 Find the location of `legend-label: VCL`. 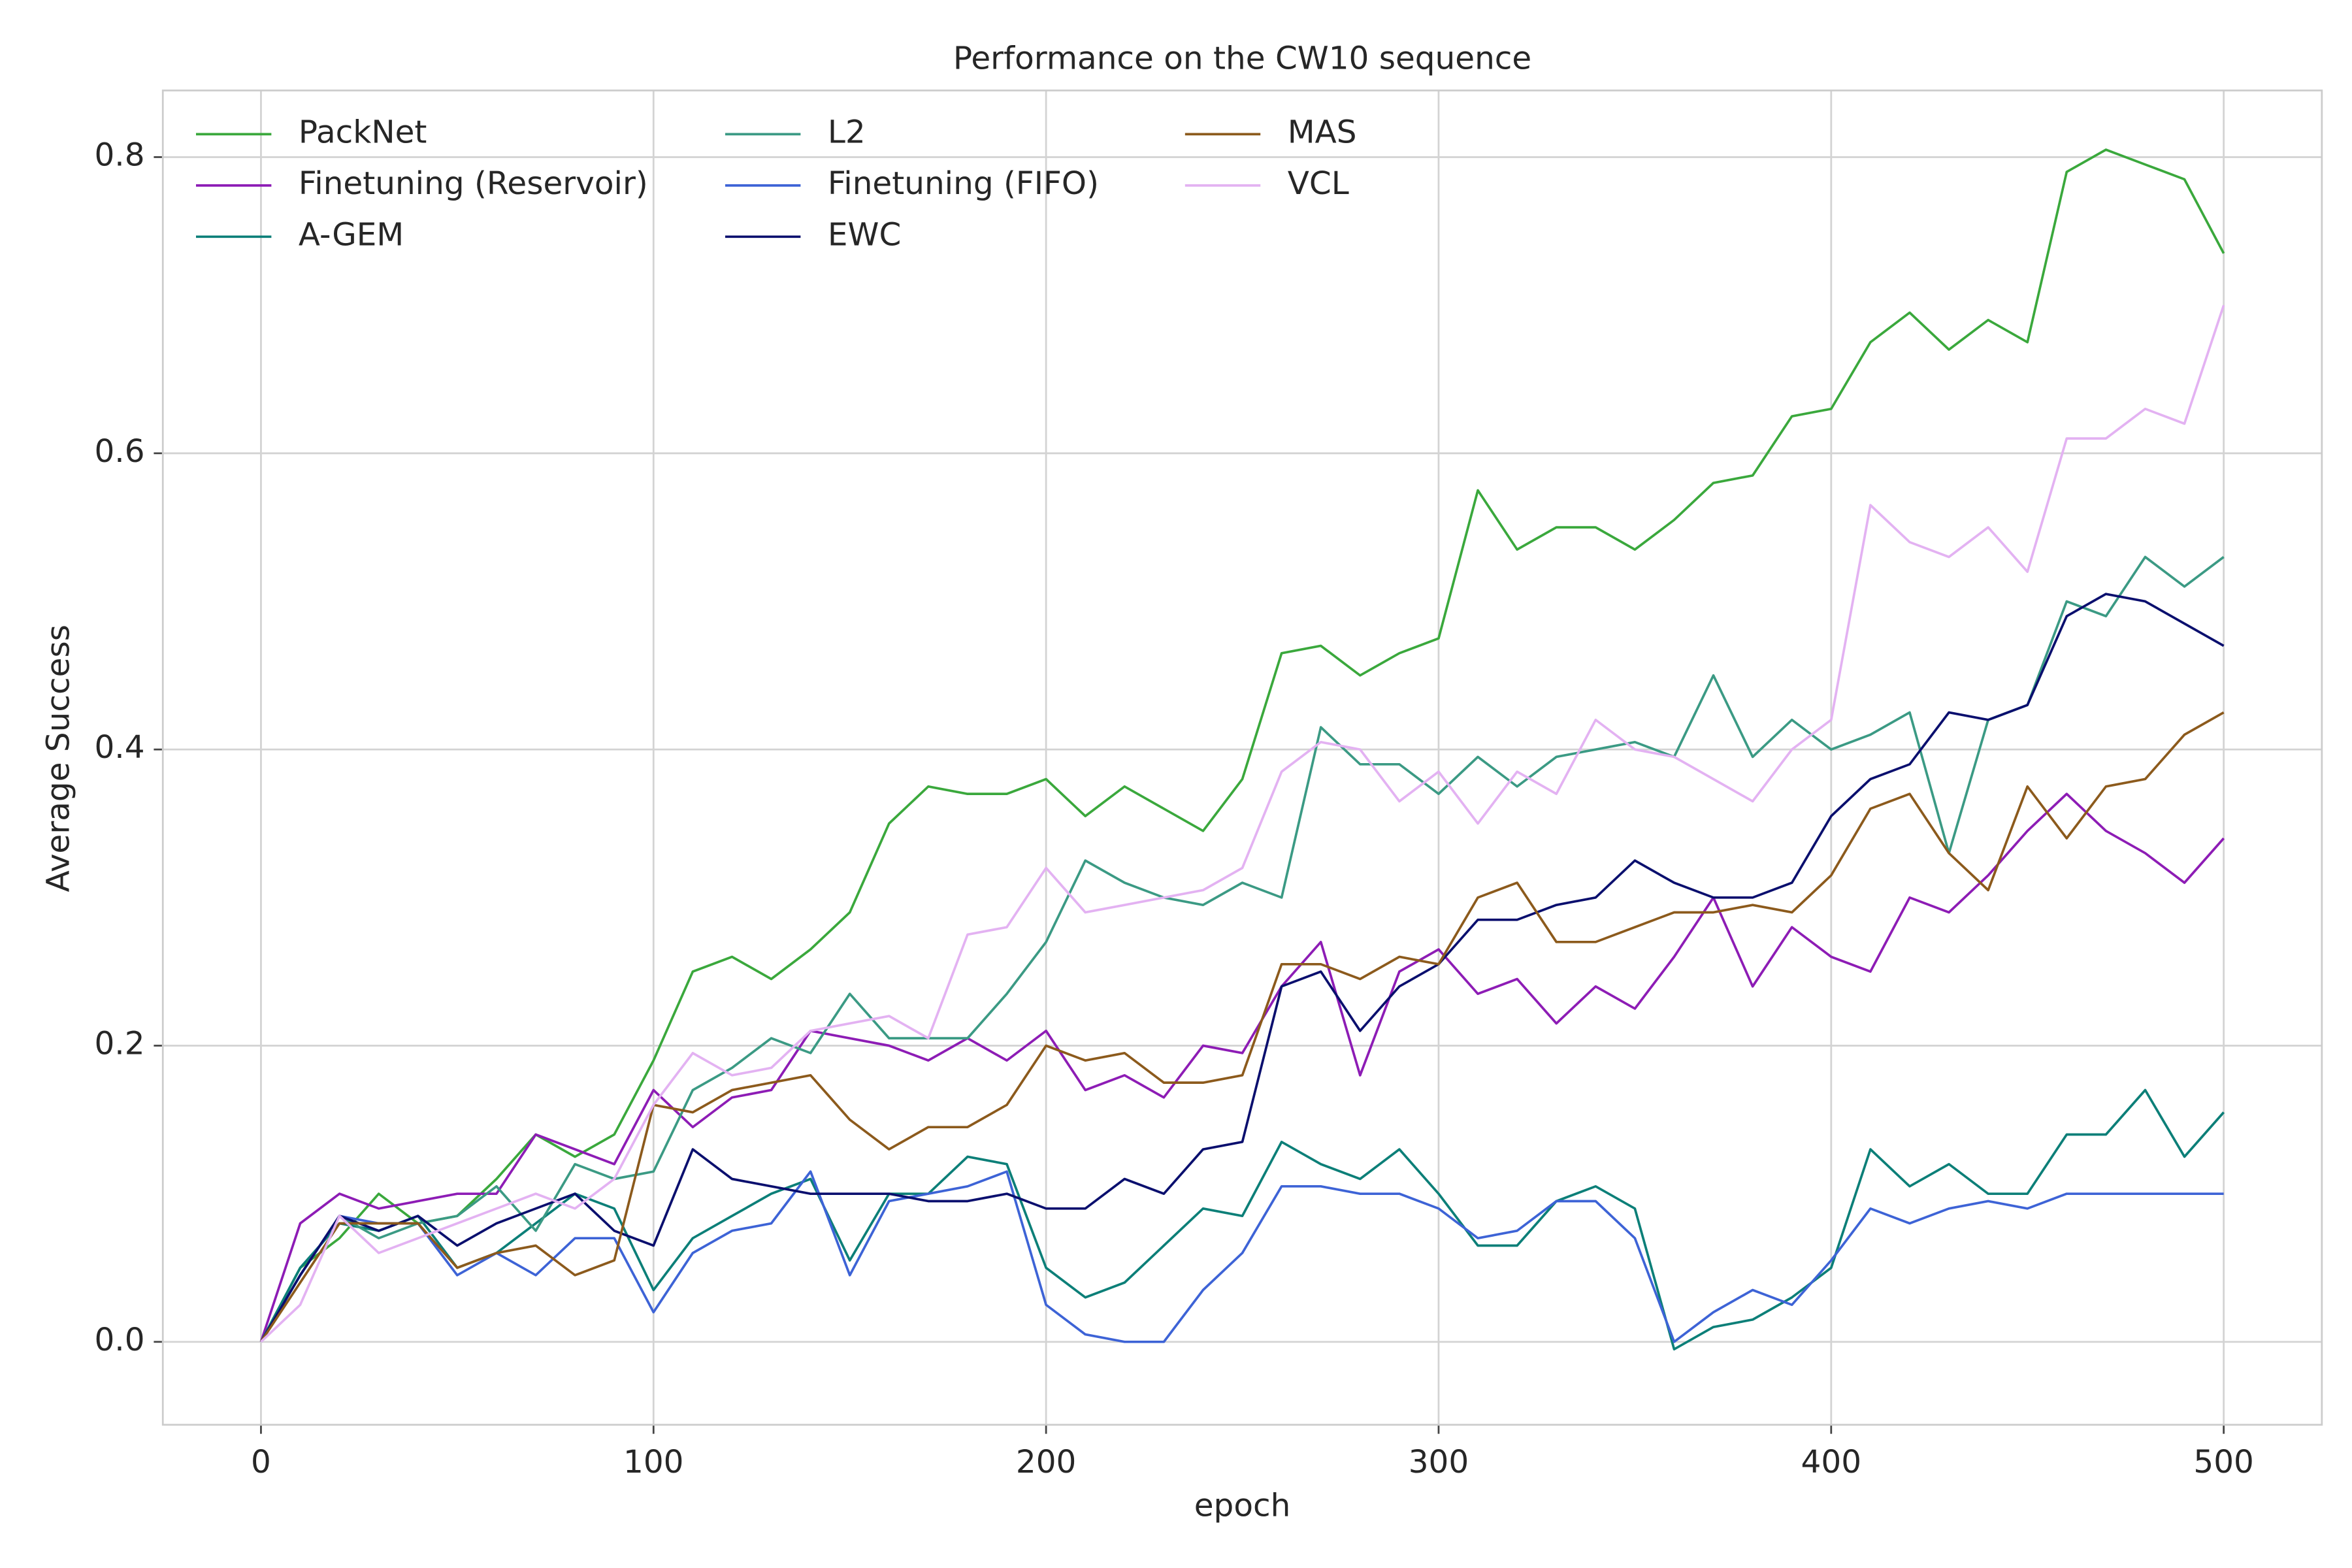

legend-label: VCL is located at coordinates (1318, 183).